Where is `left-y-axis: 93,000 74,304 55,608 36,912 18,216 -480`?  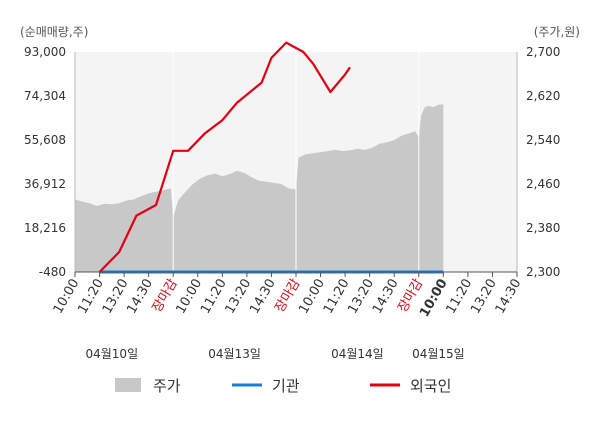
left-y-axis: 93,000 74,304 55,608 36,912 18,216 -480 is located at coordinates (50, 162).